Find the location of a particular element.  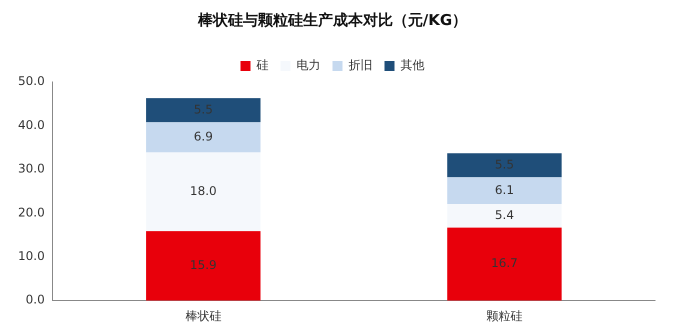

legend-label: 电力 is located at coordinates (308, 65).